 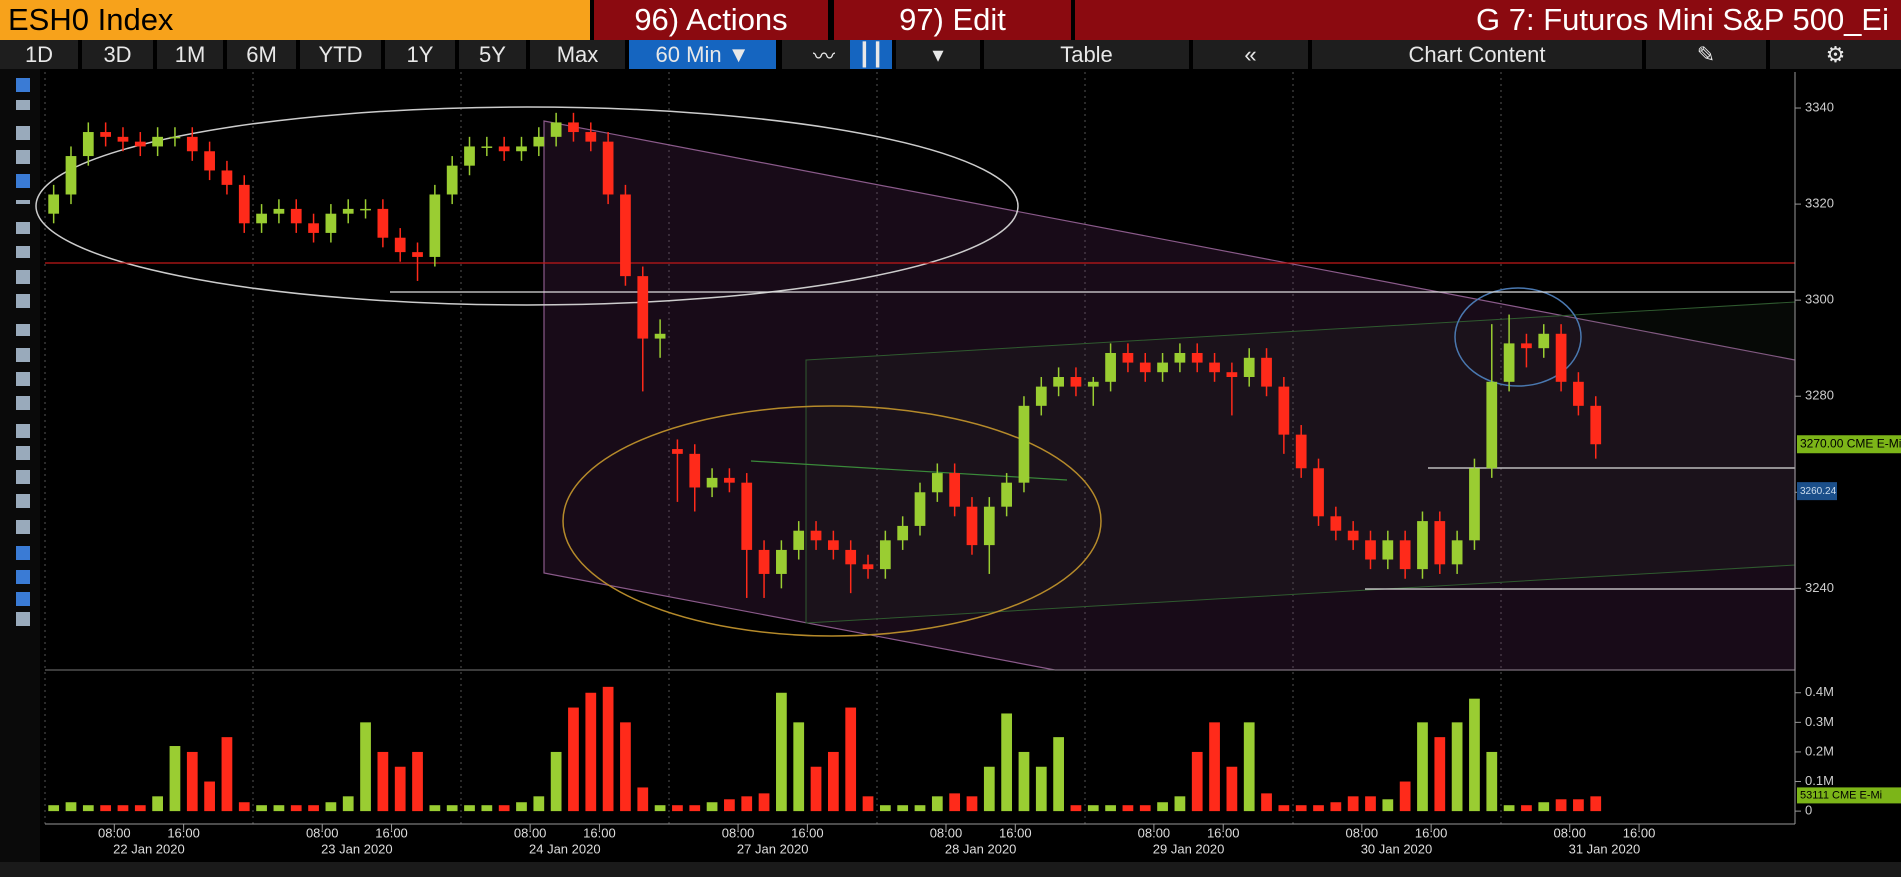 What do you see at coordinates (773, 848) in the screenshot?
I see `date-label: 27 Jan 2020` at bounding box center [773, 848].